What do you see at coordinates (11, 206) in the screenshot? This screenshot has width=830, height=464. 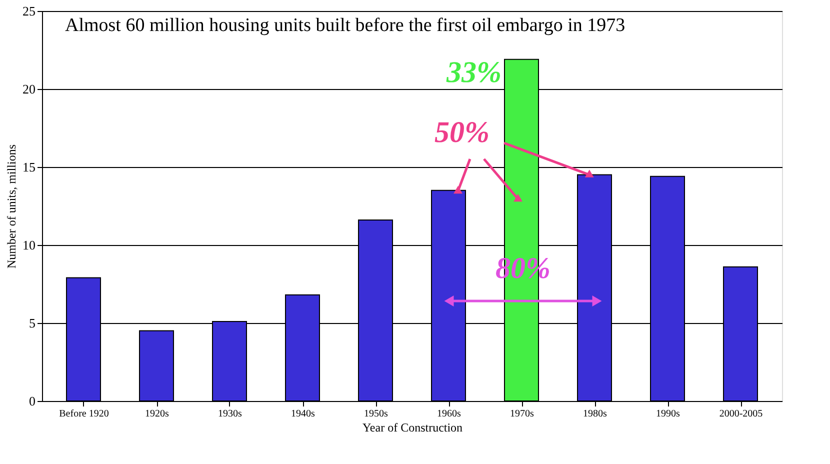 I see `y-axis-title: Number of units, millions` at bounding box center [11, 206].